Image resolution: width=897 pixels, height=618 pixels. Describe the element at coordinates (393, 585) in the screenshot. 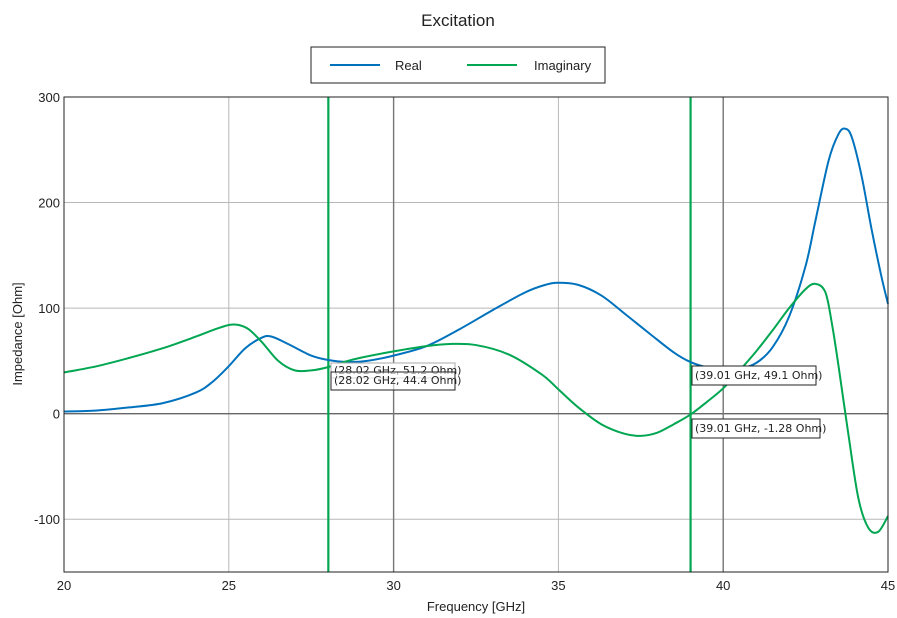

I see `x-tick-label: 30` at that location.